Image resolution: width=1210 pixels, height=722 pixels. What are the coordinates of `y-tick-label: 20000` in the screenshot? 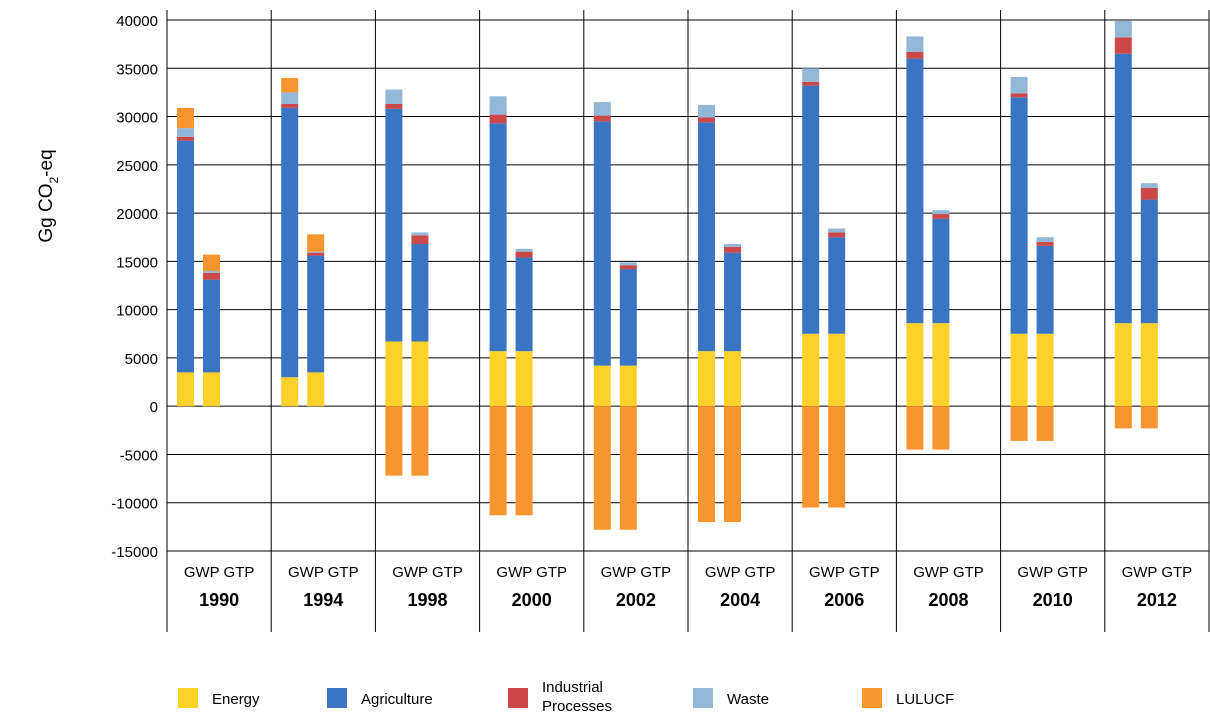 It's located at (137, 214).